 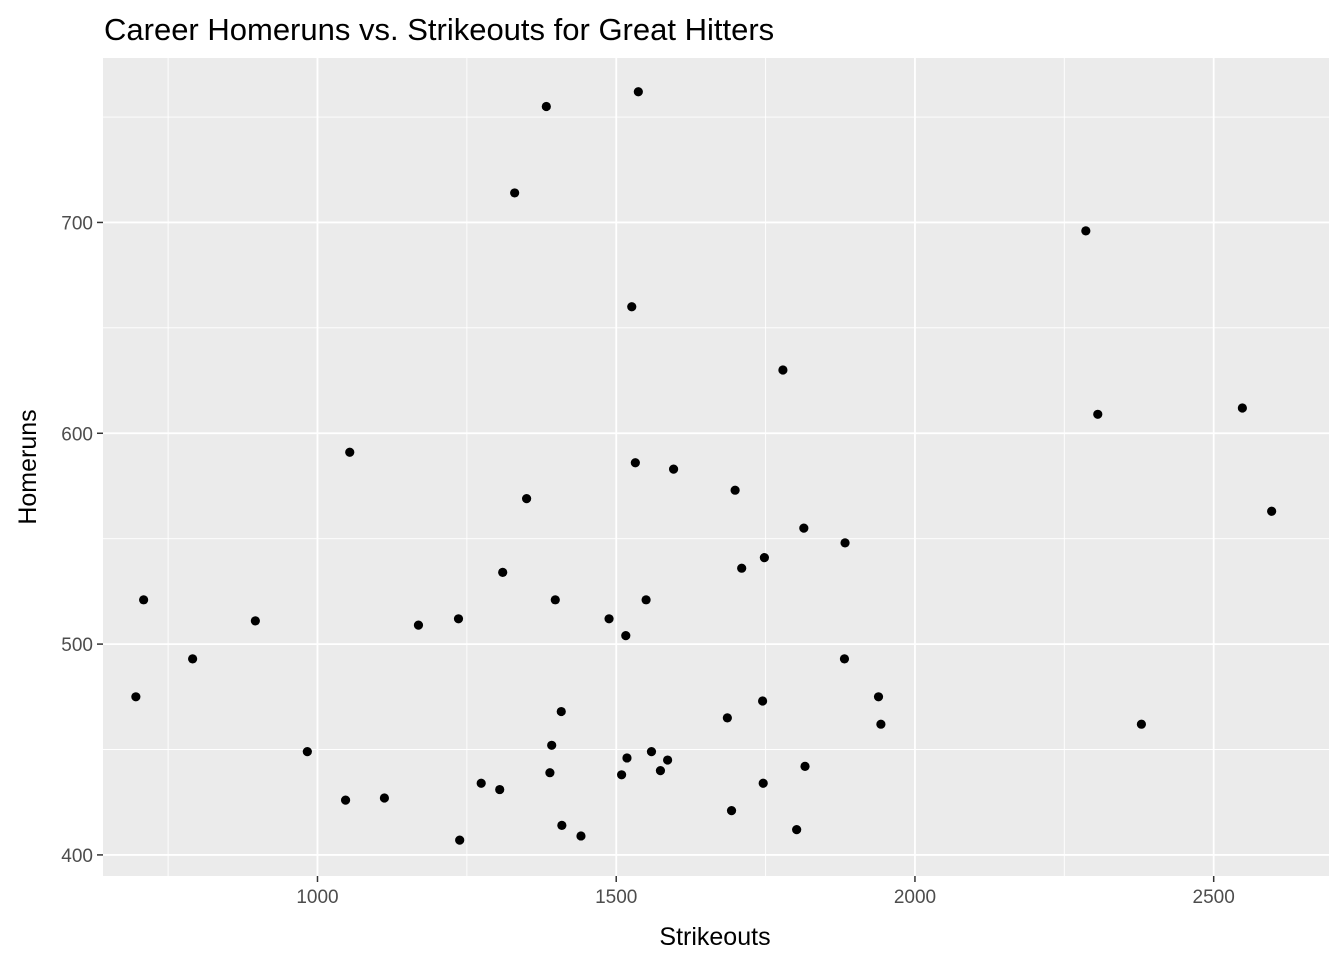 What do you see at coordinates (77, 856) in the screenshot?
I see `y-tick-label: 400` at bounding box center [77, 856].